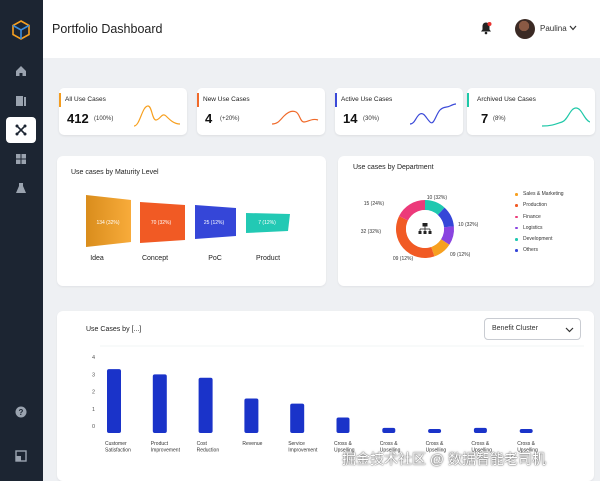 Image resolution: width=600 pixels, height=481 pixels. I want to click on sidebar-item-lab, so click(21, 188).